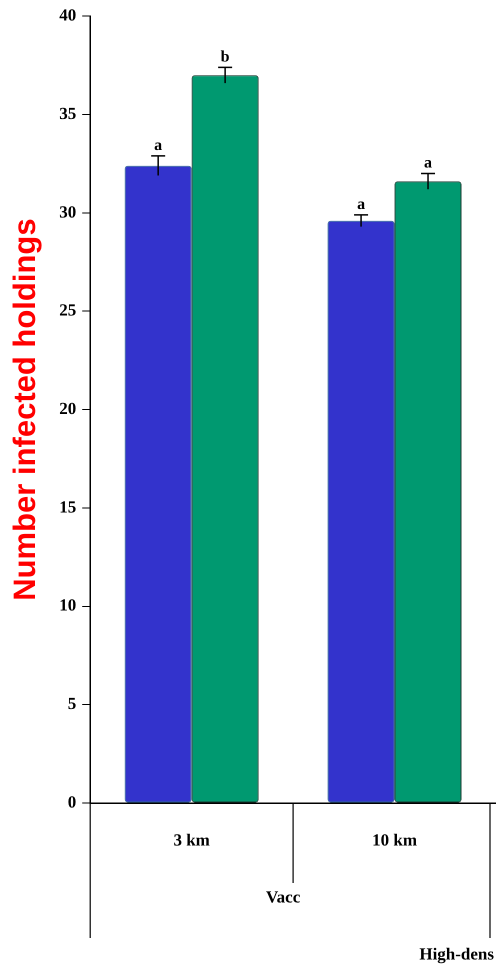  Describe the element at coordinates (191, 840) in the screenshot. I see `x-tick-label: 3 km` at that location.